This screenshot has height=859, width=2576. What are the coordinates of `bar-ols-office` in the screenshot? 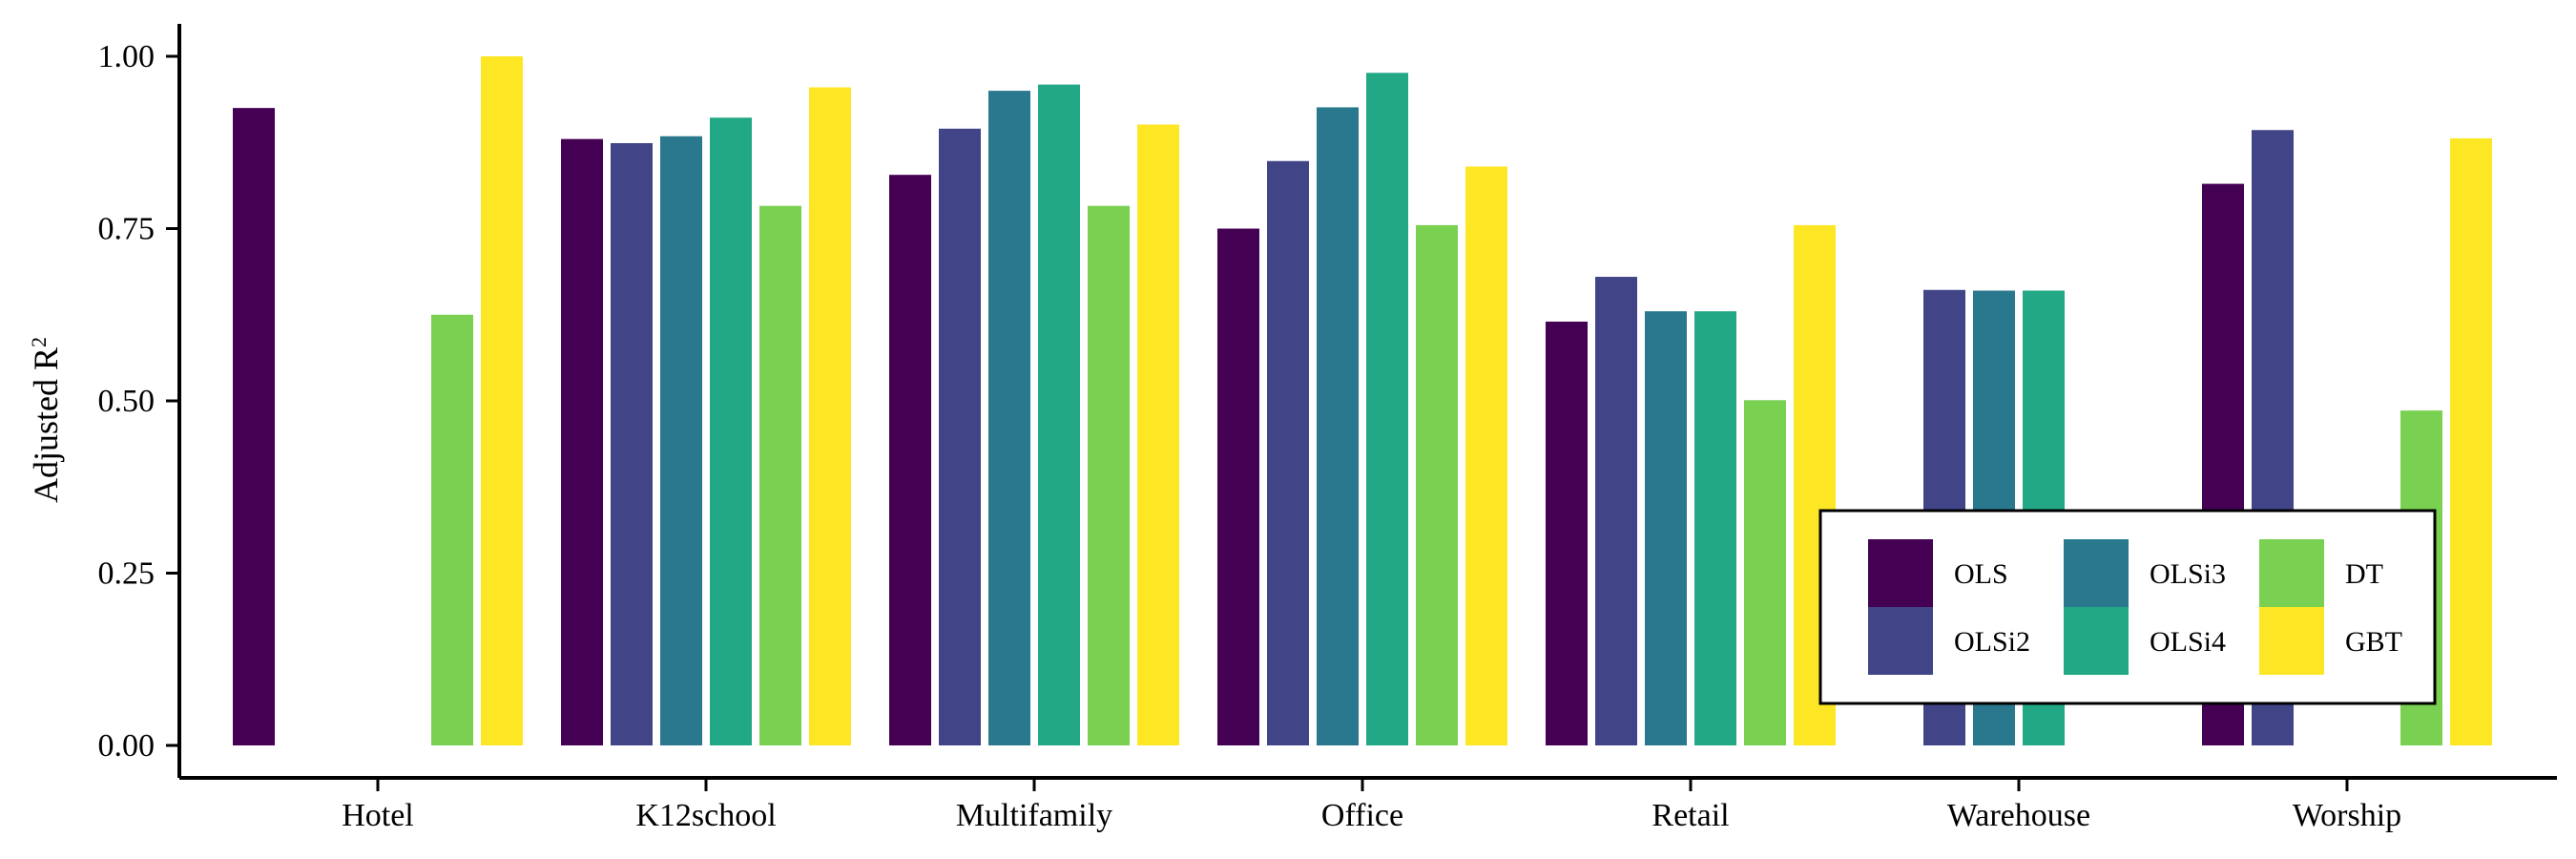 It's located at (1238, 486).